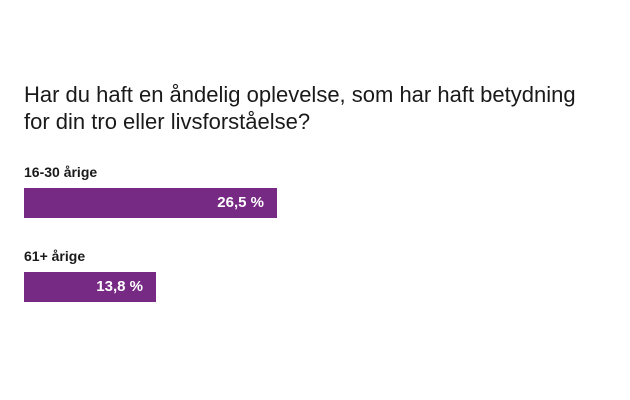  Describe the element at coordinates (90, 287) in the screenshot. I see `bar: 13,8 %` at that location.